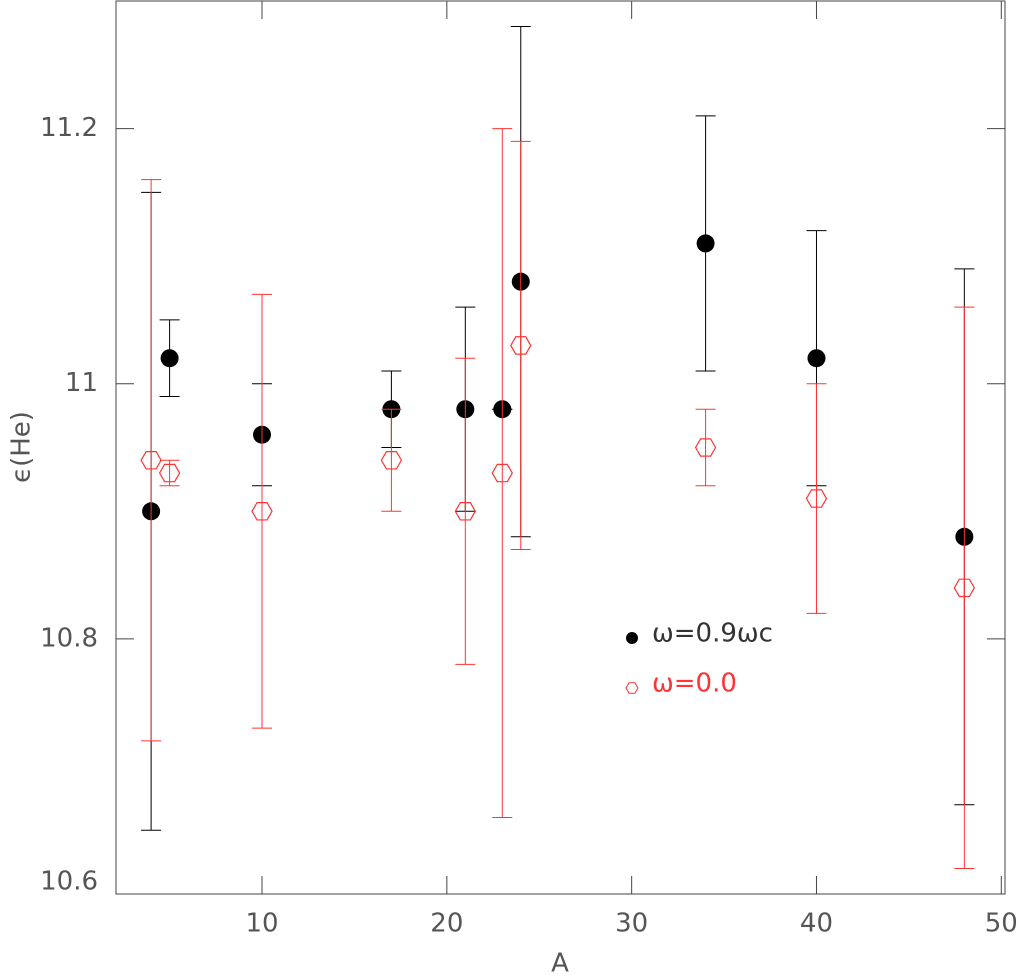 This screenshot has width=1021, height=979. What do you see at coordinates (81, 383) in the screenshot?
I see `y-tick-label: 11` at bounding box center [81, 383].